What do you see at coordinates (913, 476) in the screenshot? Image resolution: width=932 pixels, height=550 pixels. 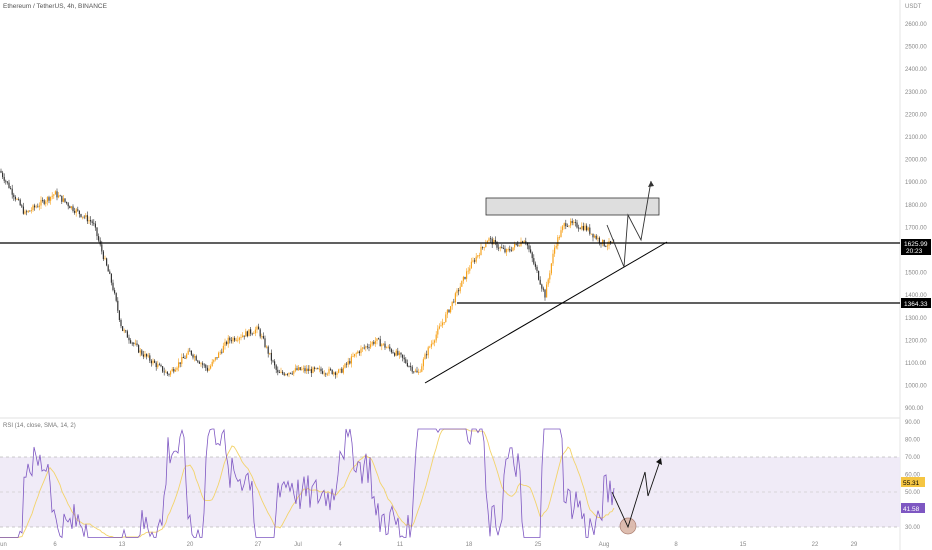 I see `rsi-axis-label: 60.00` at bounding box center [913, 476].